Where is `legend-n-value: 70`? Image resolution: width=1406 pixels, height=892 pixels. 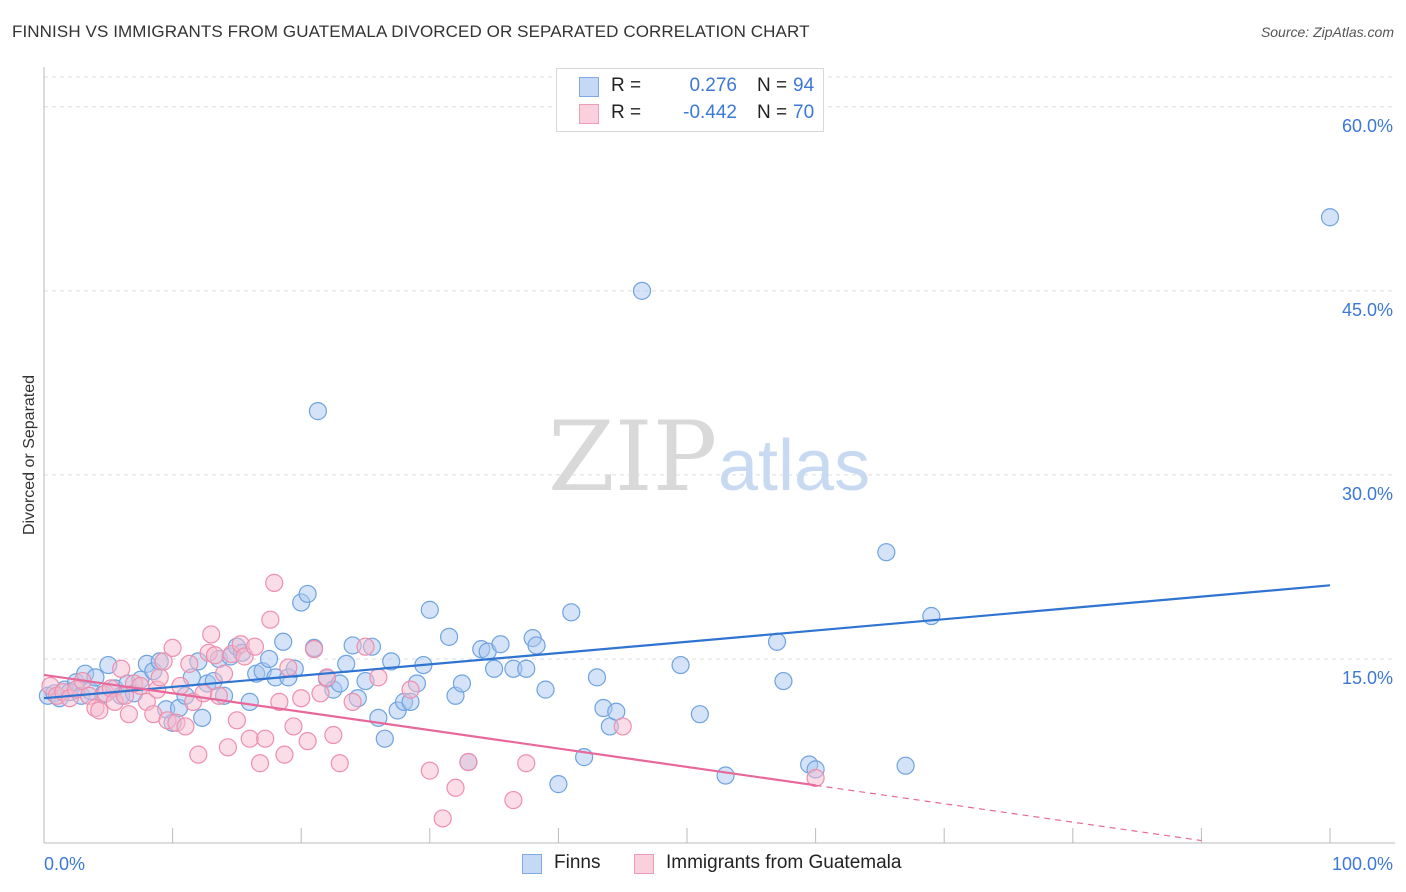 legend-n-value: 70 is located at coordinates (804, 112).